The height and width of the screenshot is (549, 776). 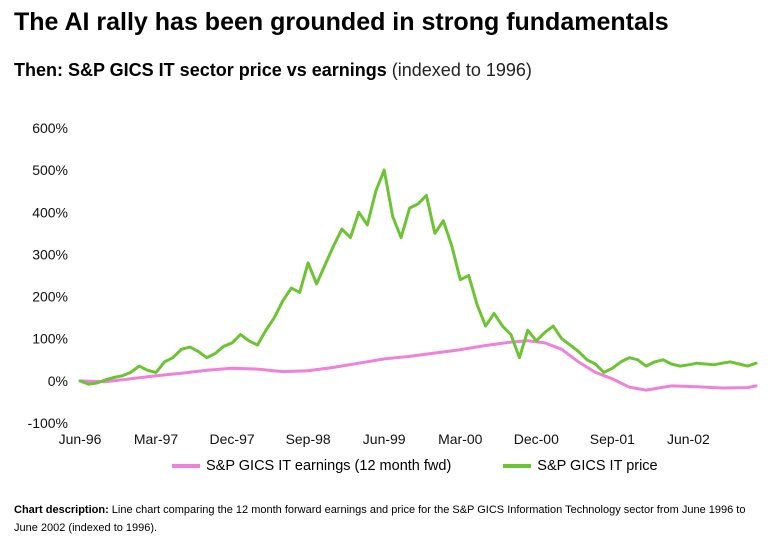 I want to click on series-line-earnings, so click(x=418, y=365).